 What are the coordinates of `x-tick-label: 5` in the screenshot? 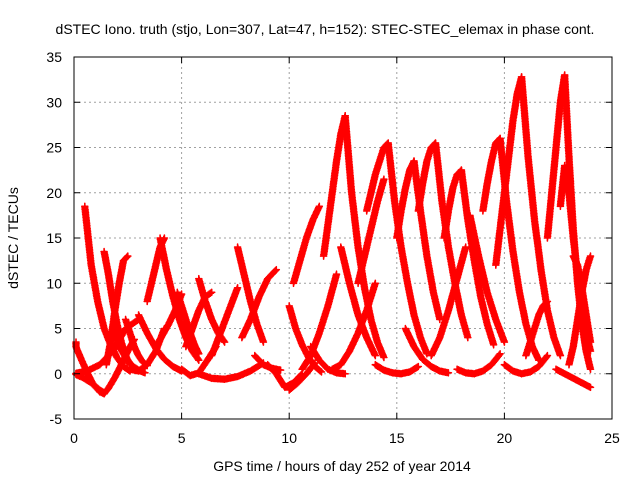 It's located at (182, 438).